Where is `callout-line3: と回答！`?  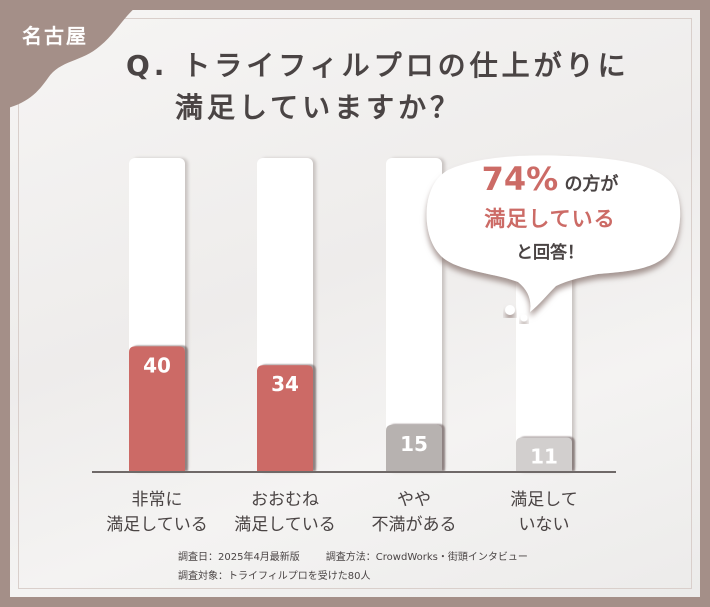
callout-line3: と回答！ is located at coordinates (550, 253).